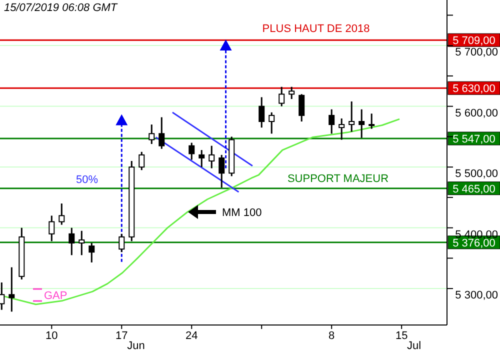  Describe the element at coordinates (316, 29) in the screenshot. I see `annotation: PLUS HAUT DE 2018` at that location.